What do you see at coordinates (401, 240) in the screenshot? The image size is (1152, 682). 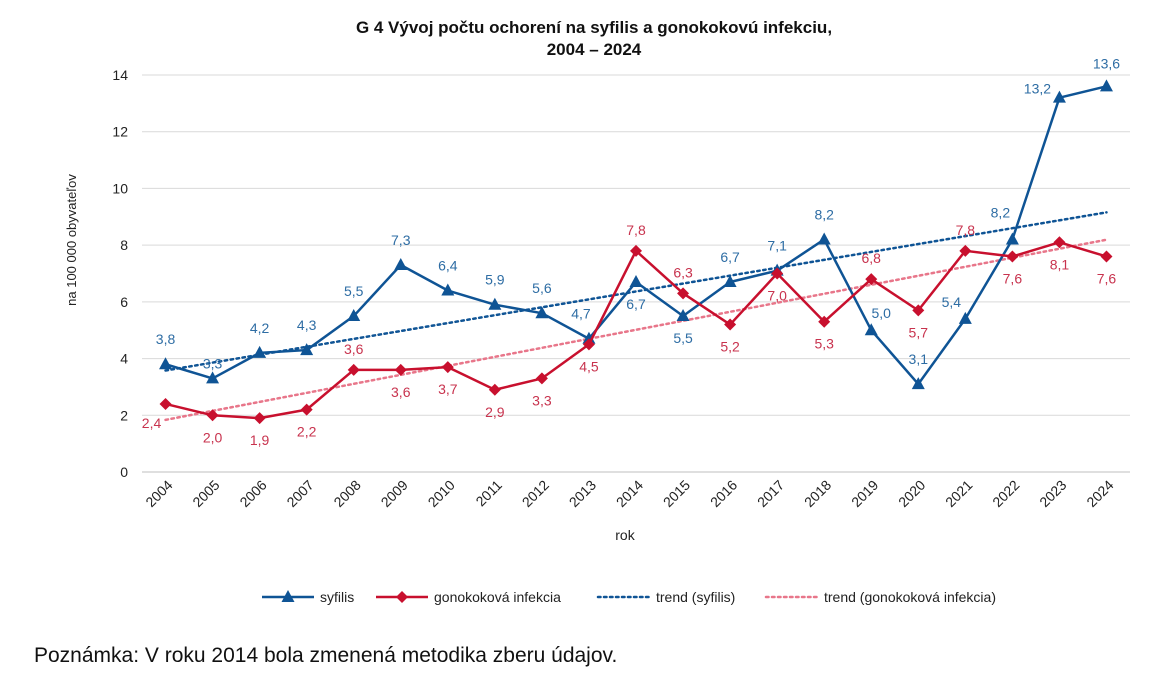 I see `data-label-syfilis: 7,3` at bounding box center [401, 240].